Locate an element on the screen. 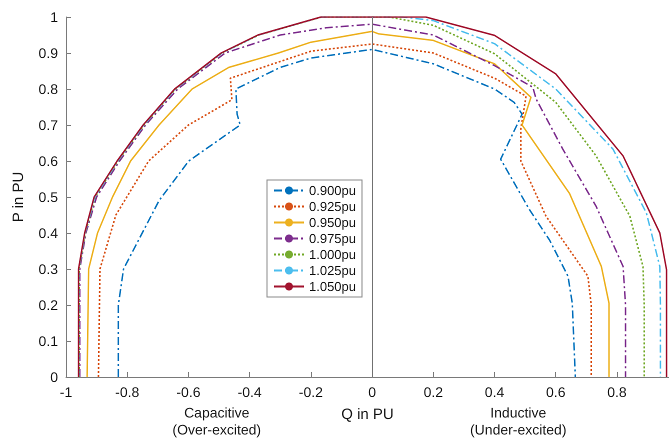 Image resolution: width=669 pixels, height=442 pixels. x-tick-label: 0.4 is located at coordinates (494, 392).